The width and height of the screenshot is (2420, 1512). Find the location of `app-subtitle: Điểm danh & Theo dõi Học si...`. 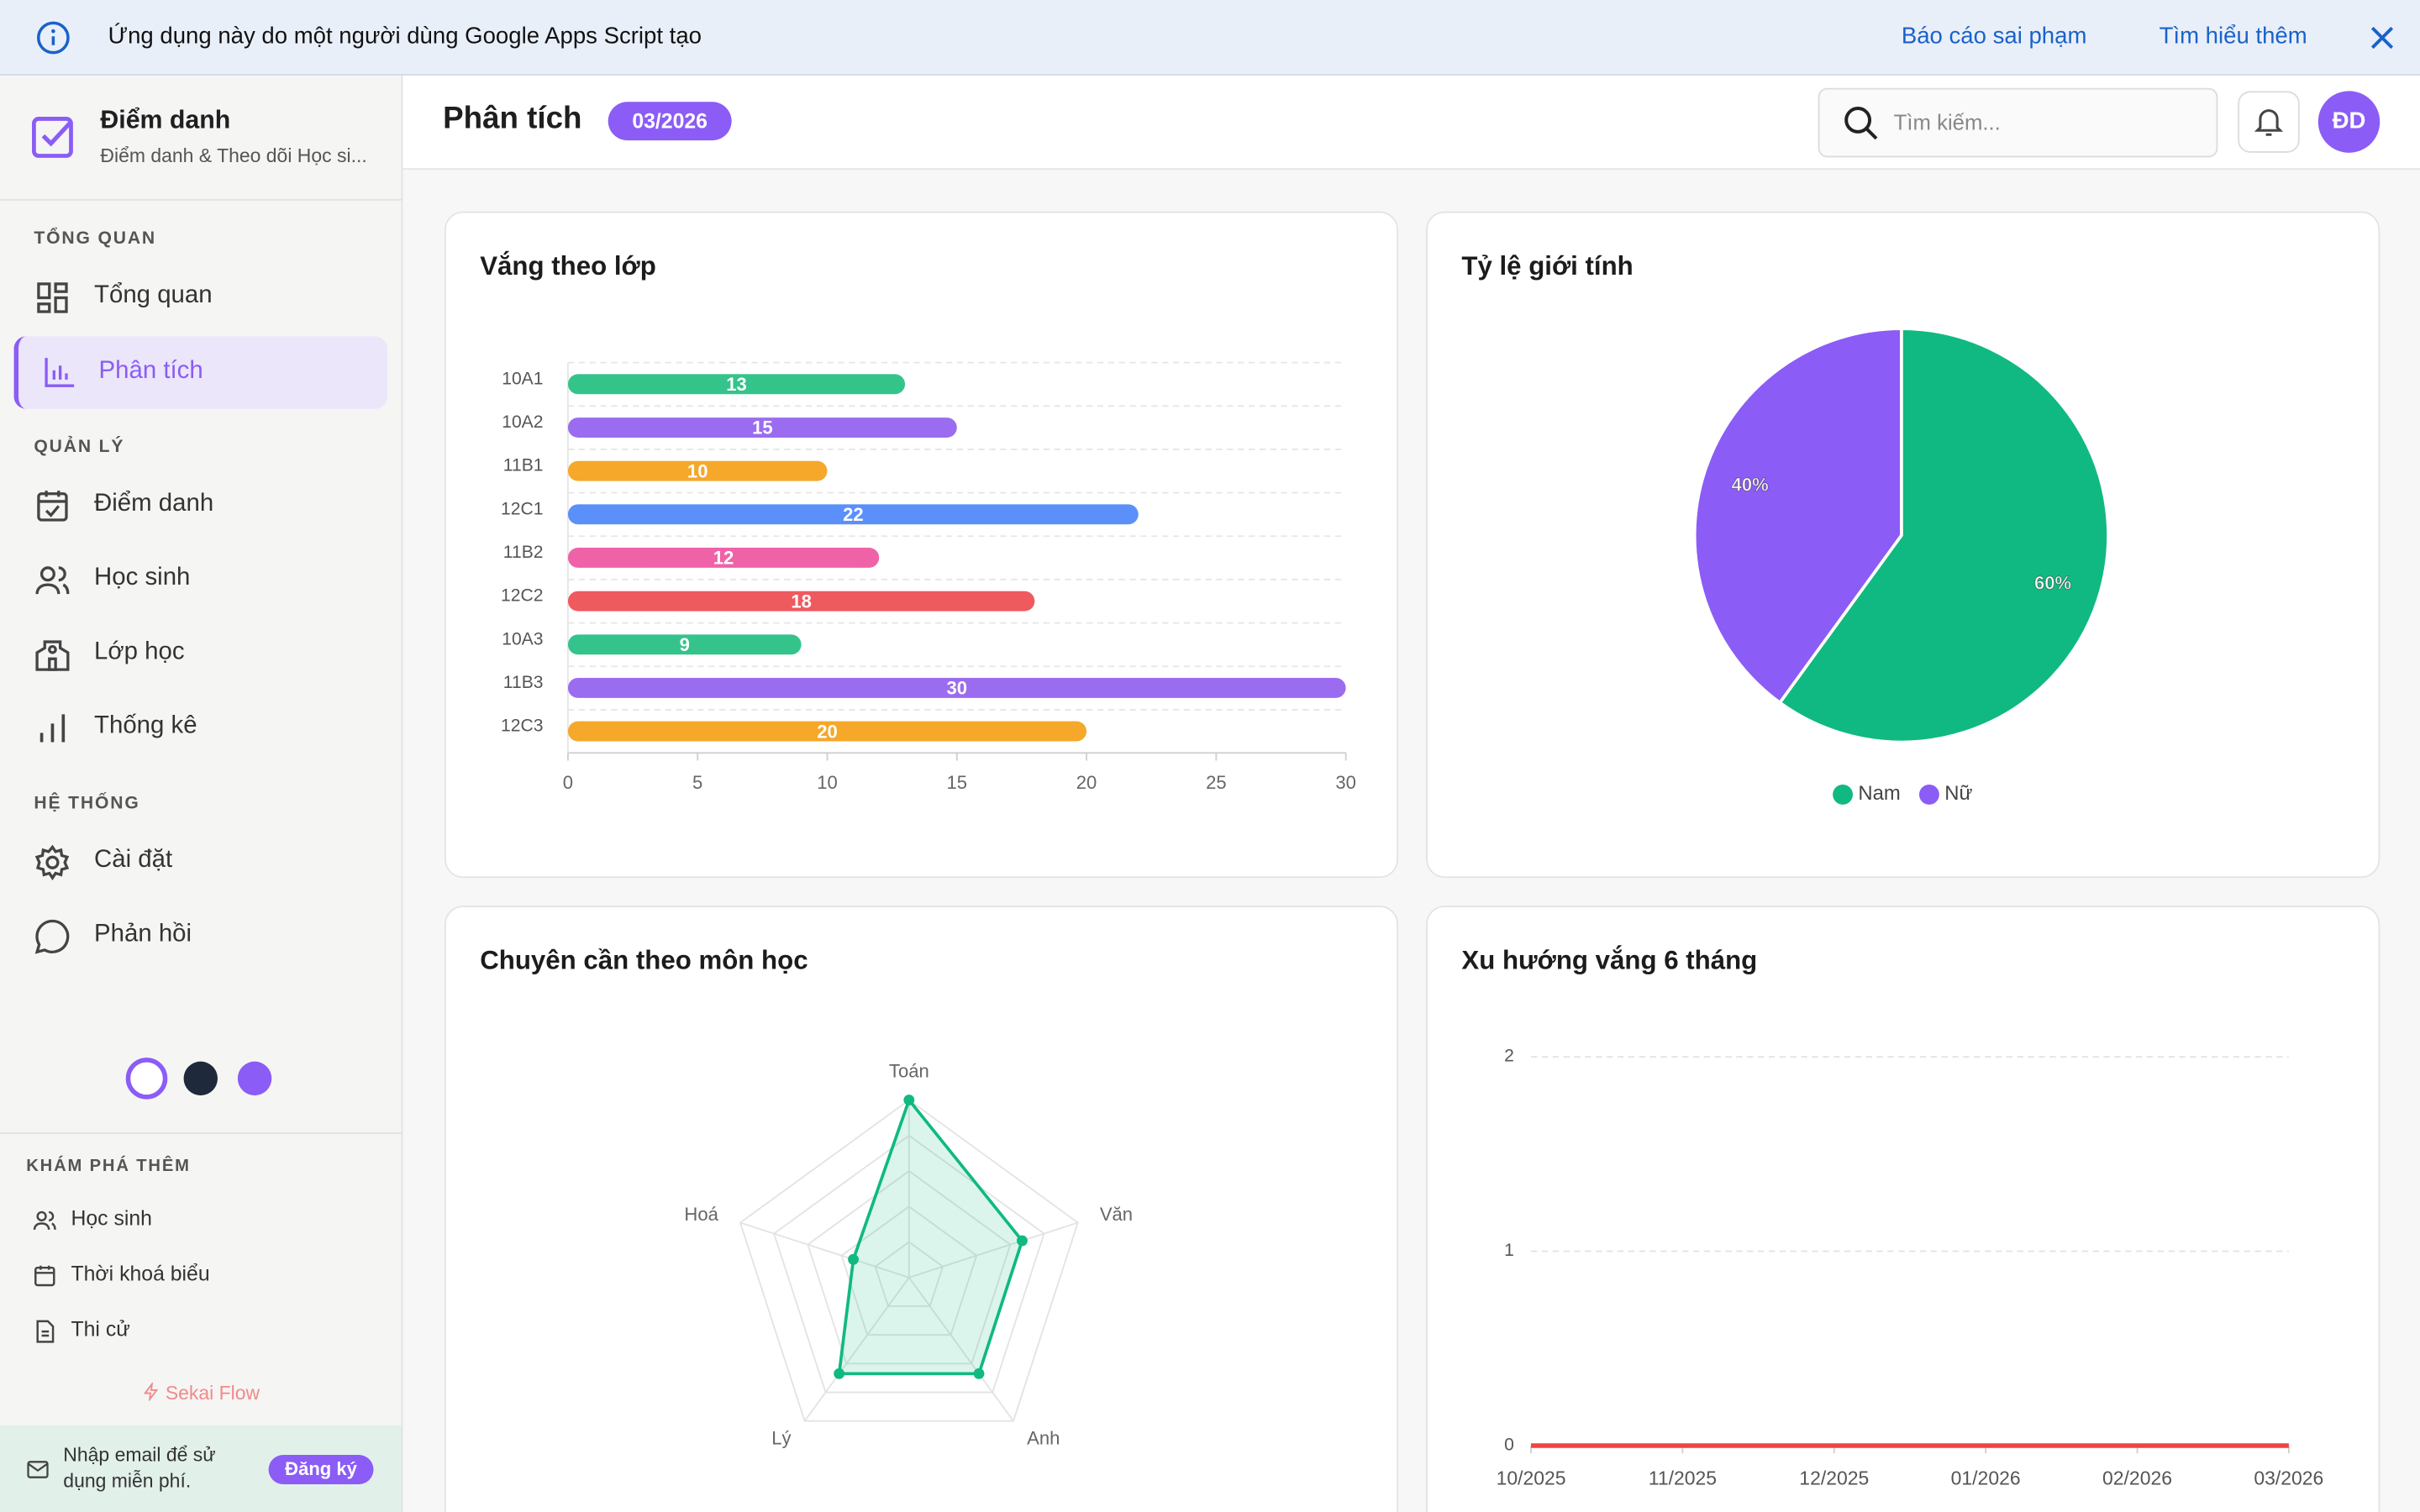

app-subtitle: Điểm danh & Theo dõi Học si... is located at coordinates (233, 155).